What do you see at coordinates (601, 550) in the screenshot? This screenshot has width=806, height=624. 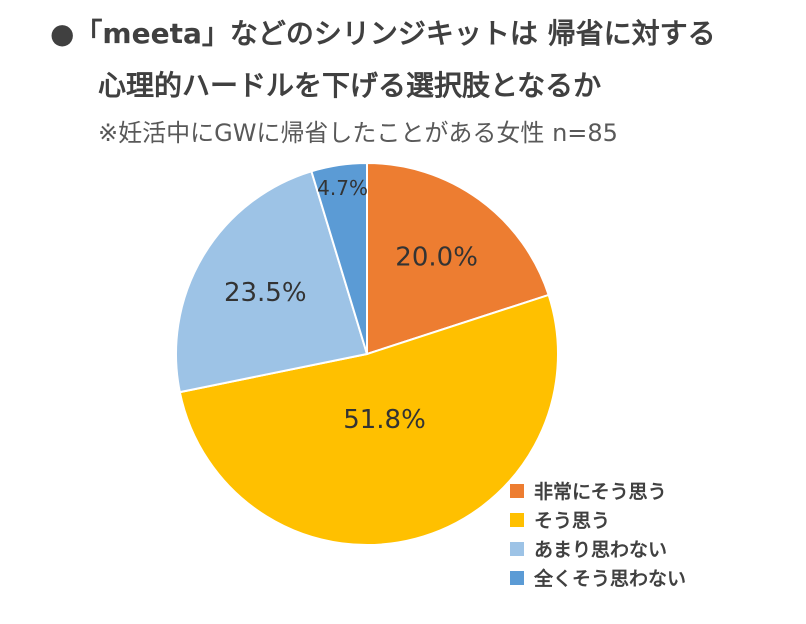 I see `legend-label-3: あまり思わない` at bounding box center [601, 550].